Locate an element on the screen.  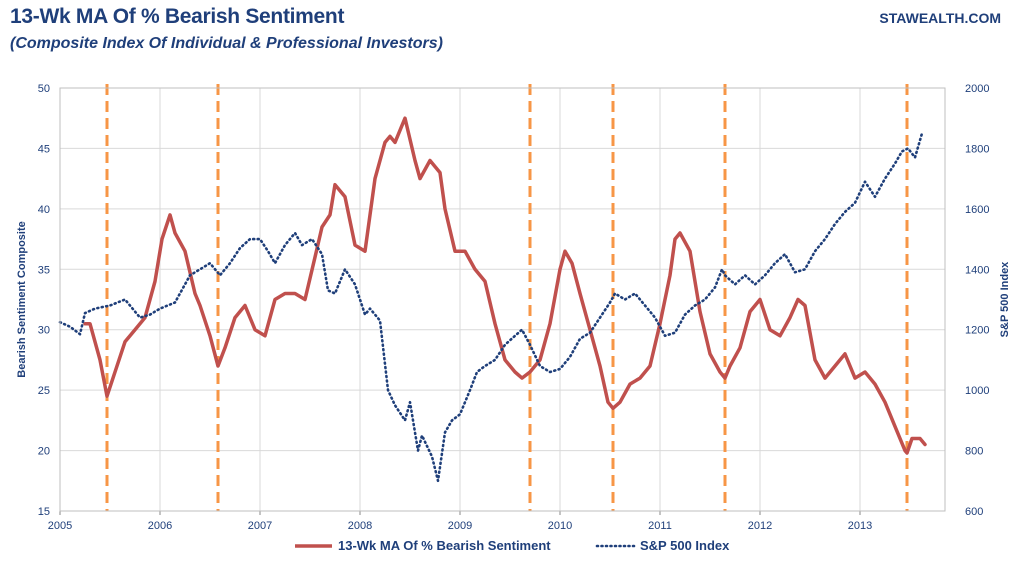
source-label: STAWEALTH.COM is located at coordinates (940, 18).